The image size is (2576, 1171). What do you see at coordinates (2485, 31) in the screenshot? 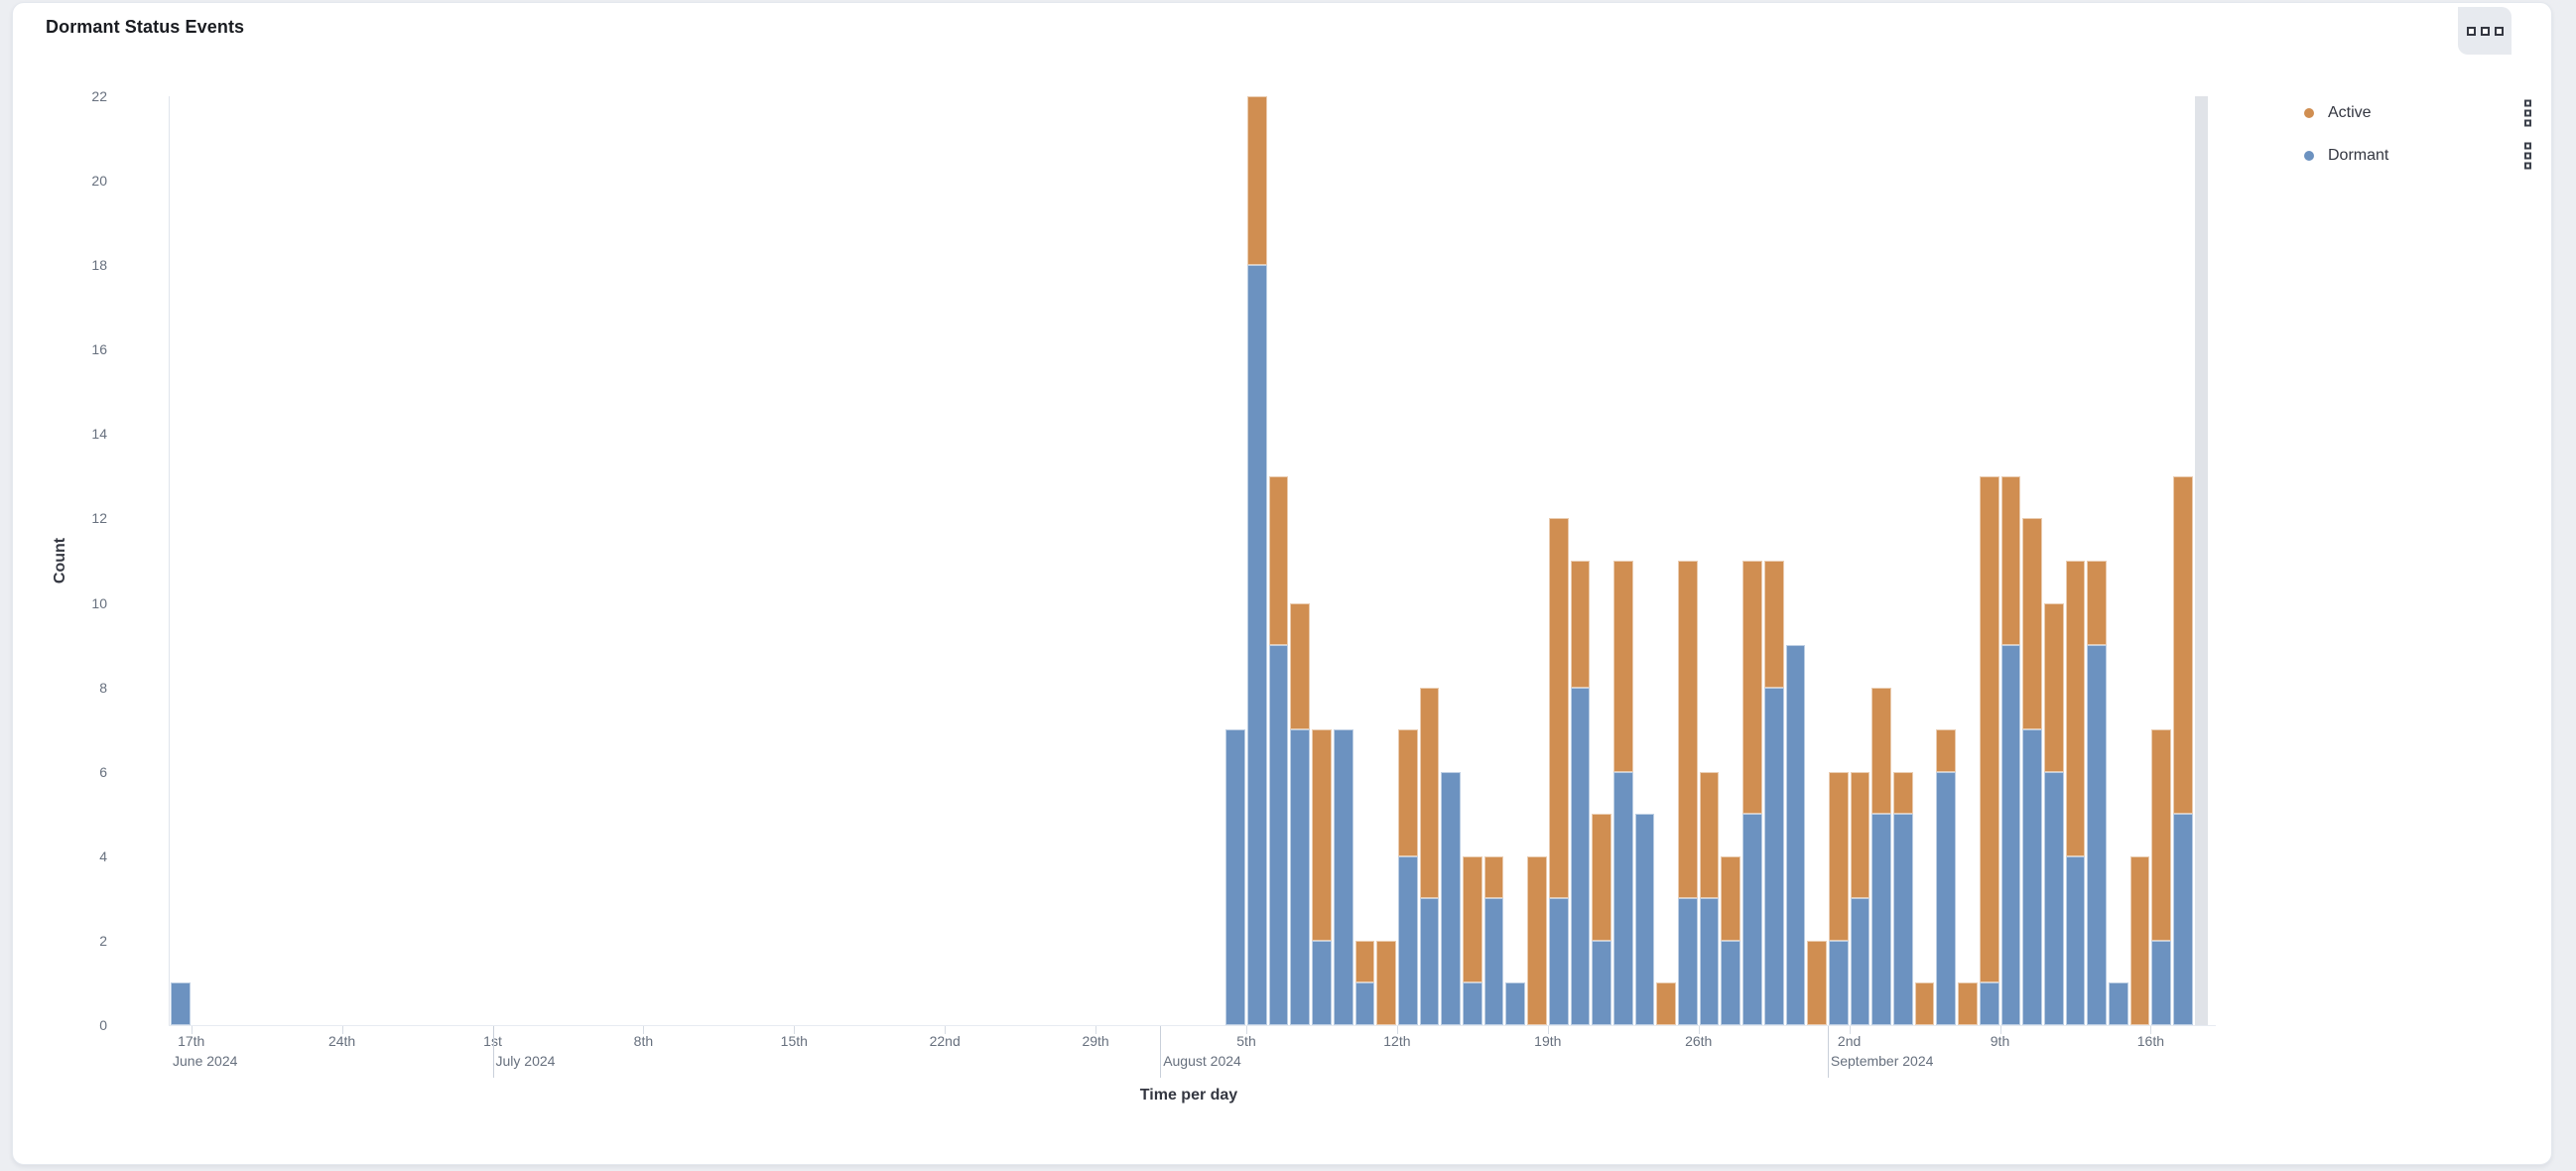
I see `panel-options-button` at bounding box center [2485, 31].